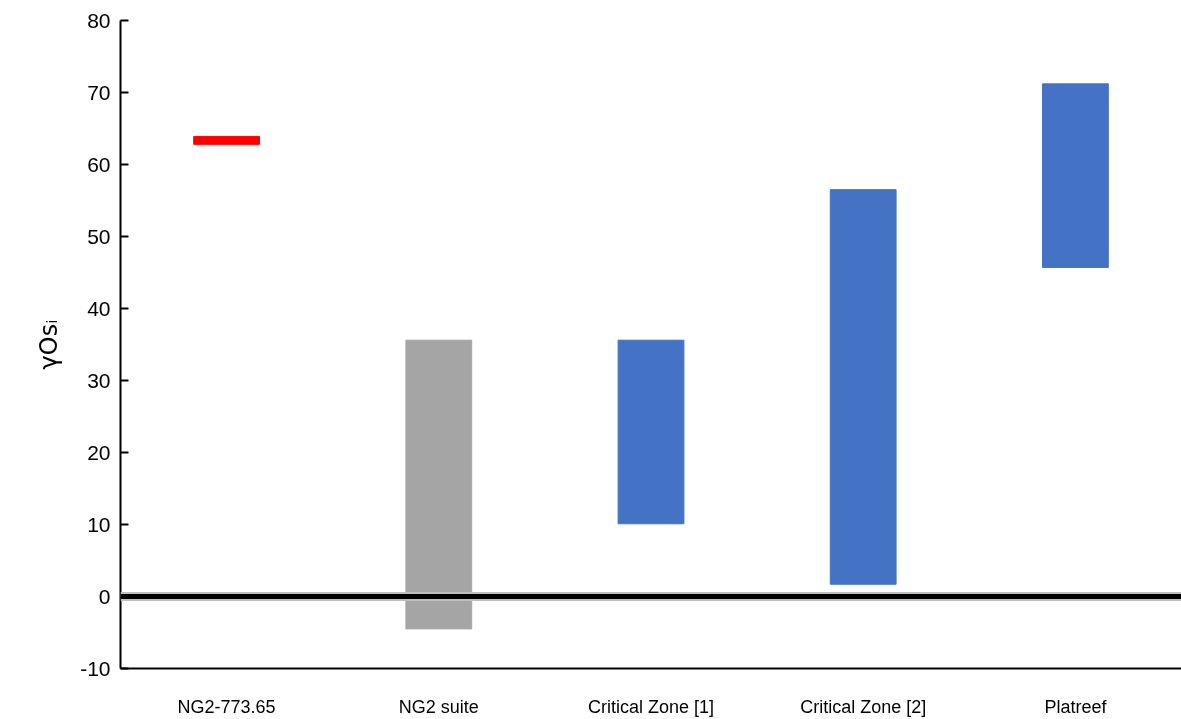 This screenshot has height=719, width=1181. I want to click on y-tick-label: 50, so click(99, 236).